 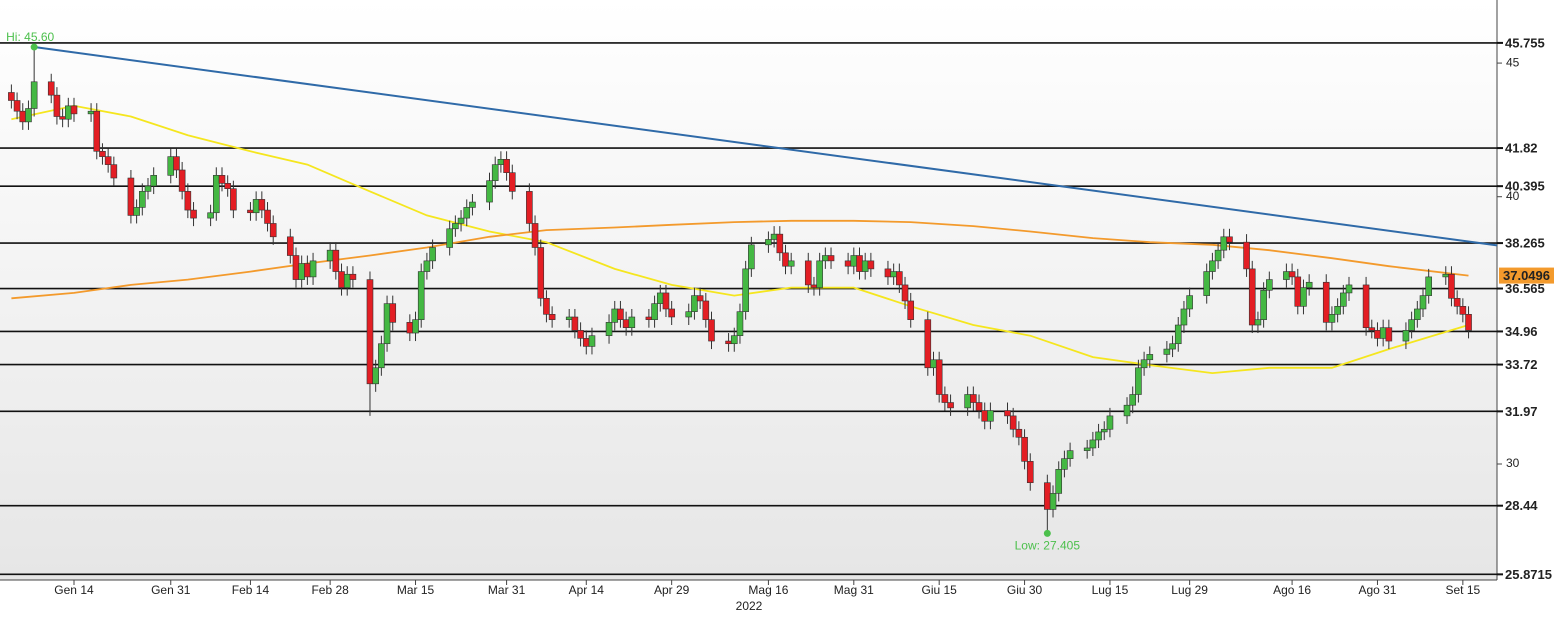 What do you see at coordinates (507, 590) in the screenshot?
I see `x-tick-label: Mar 31` at bounding box center [507, 590].